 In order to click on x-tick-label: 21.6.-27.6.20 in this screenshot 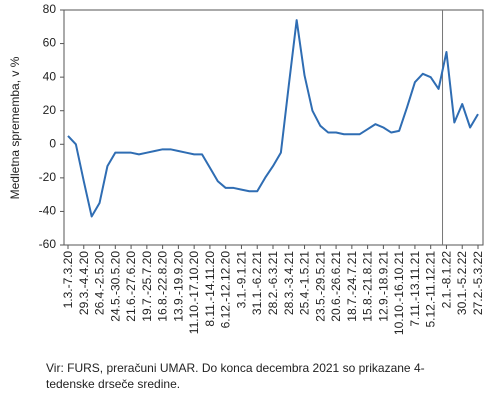, I will do `click(131, 286)`.